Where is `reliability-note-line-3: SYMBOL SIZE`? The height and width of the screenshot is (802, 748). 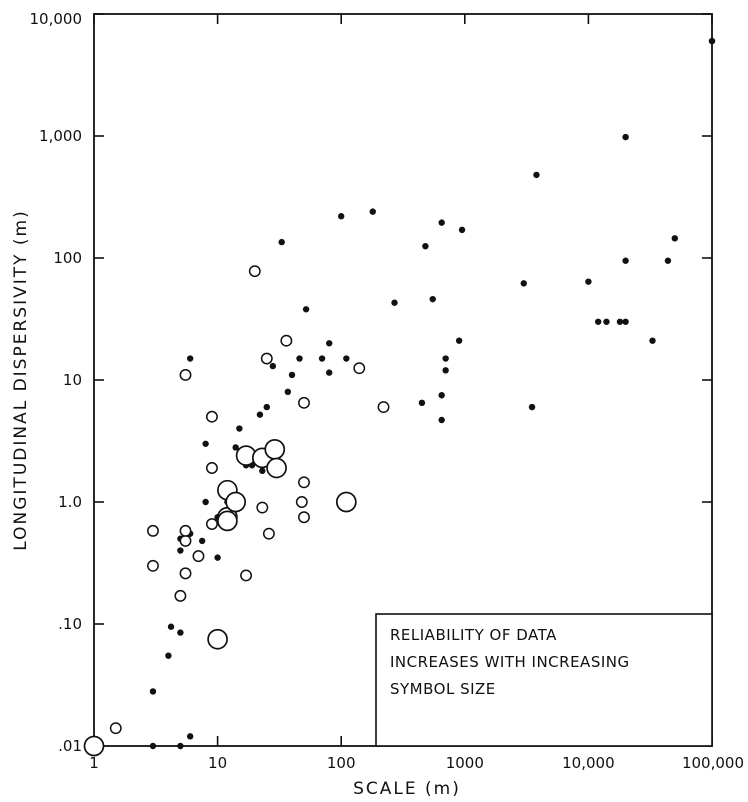
reliability-note-line-3: SYMBOL SIZE is located at coordinates (443, 689).